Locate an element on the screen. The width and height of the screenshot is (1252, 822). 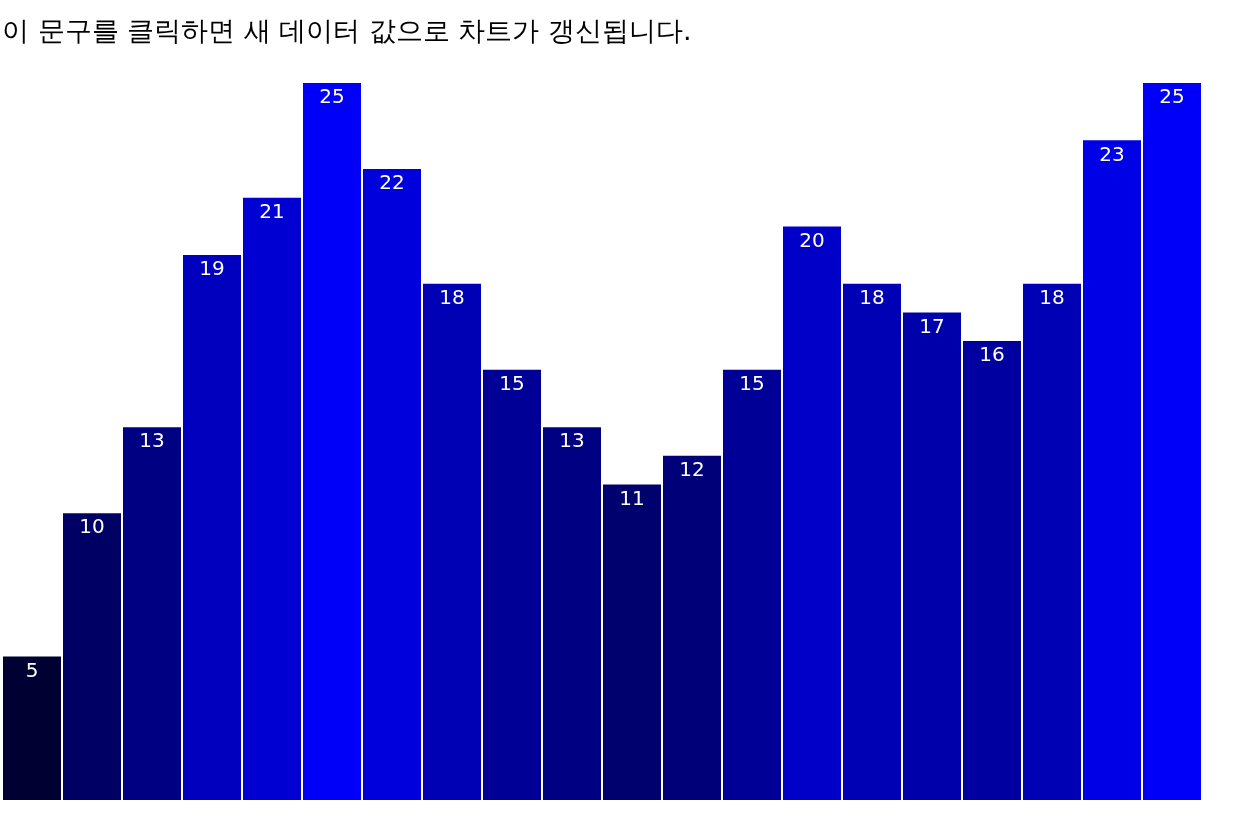
data-label: 20 is located at coordinates (812, 239).